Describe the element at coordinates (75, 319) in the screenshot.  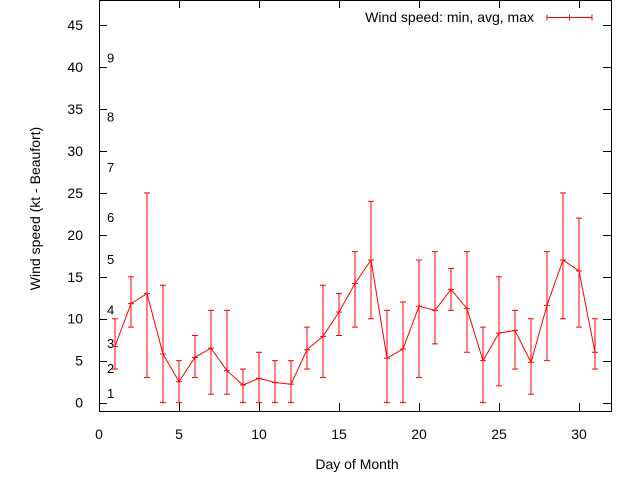
I see `y-tick-label: 10` at that location.